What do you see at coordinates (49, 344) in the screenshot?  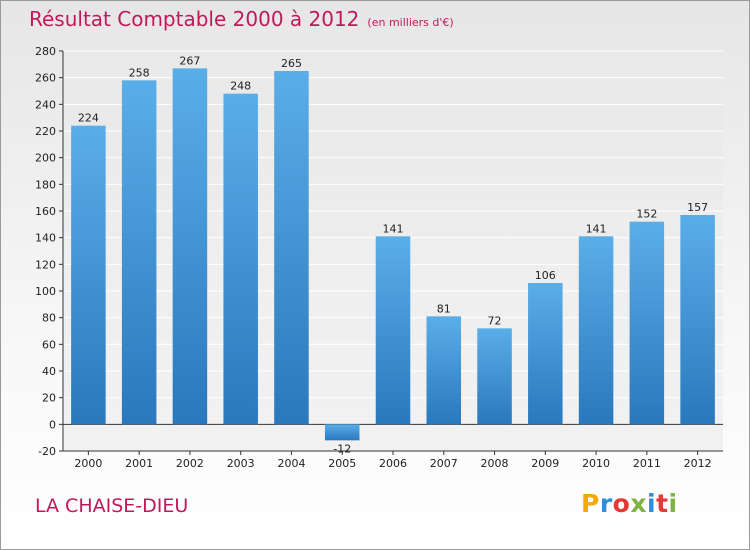 I see `y-tick-label: 60` at bounding box center [49, 344].